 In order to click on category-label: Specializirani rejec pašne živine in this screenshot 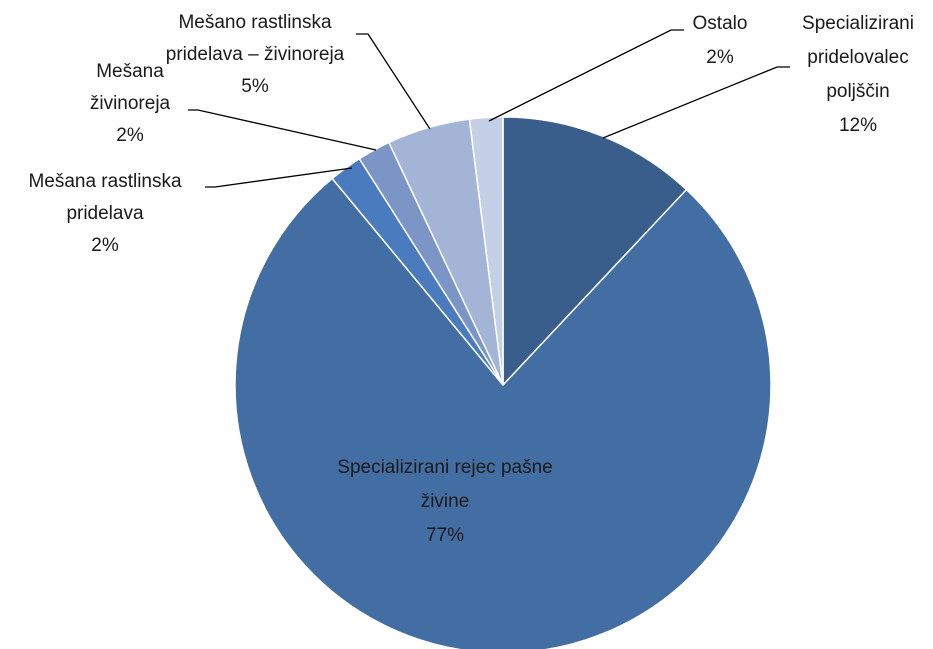, I will do `click(445, 484)`.